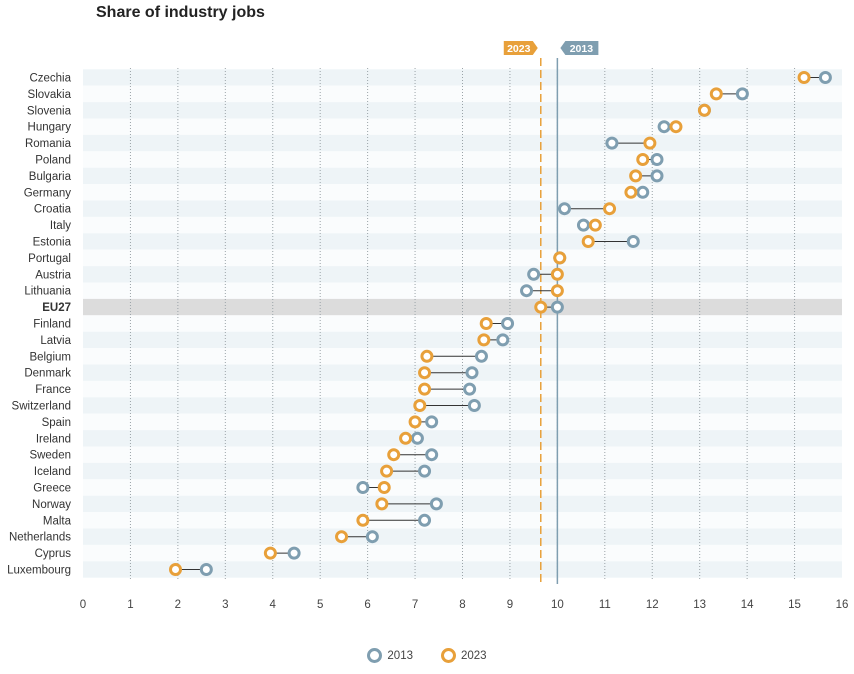 This screenshot has width=854, height=674. I want to click on x-tick-label: 8, so click(462, 605).